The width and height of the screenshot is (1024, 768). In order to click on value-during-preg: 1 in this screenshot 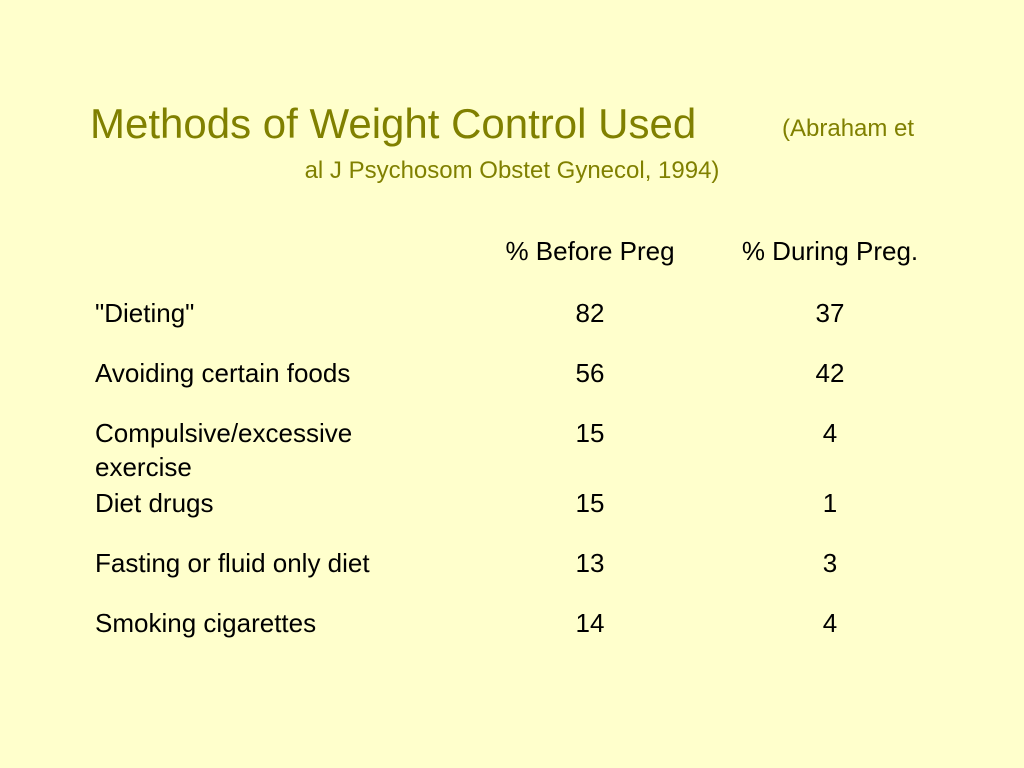, I will do `click(830, 503)`.